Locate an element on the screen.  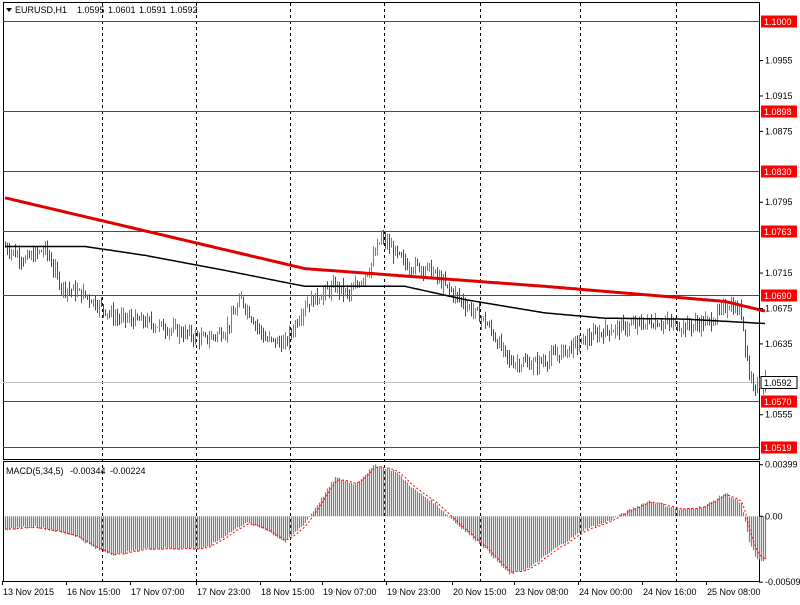
level-label-text: 1.0690 is located at coordinates (778, 296).